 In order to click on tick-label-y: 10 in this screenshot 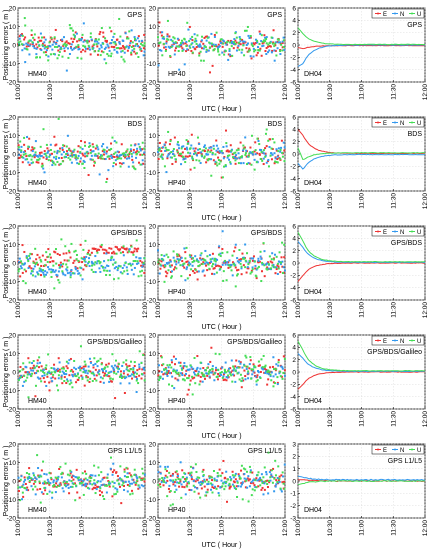, I will do `click(13, 463)`.